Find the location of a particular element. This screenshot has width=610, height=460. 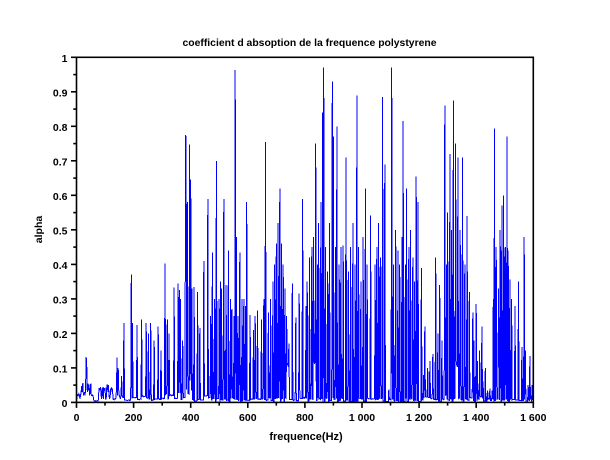

svg-text: 400 is located at coordinates (191, 418).